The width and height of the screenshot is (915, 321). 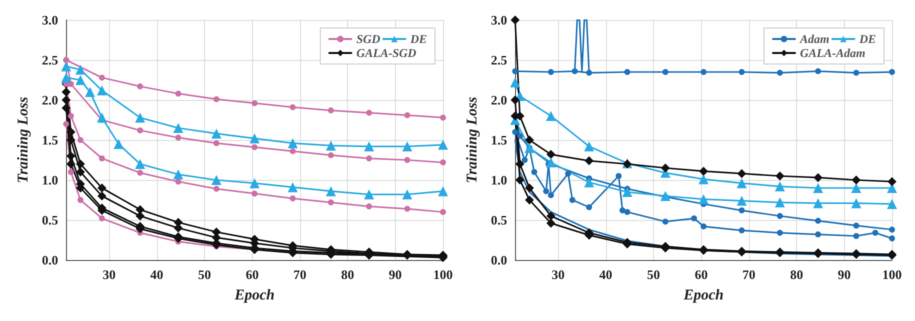 What do you see at coordinates (386, 53) in the screenshot?
I see `legend-label: GALA-SGD` at bounding box center [386, 53].